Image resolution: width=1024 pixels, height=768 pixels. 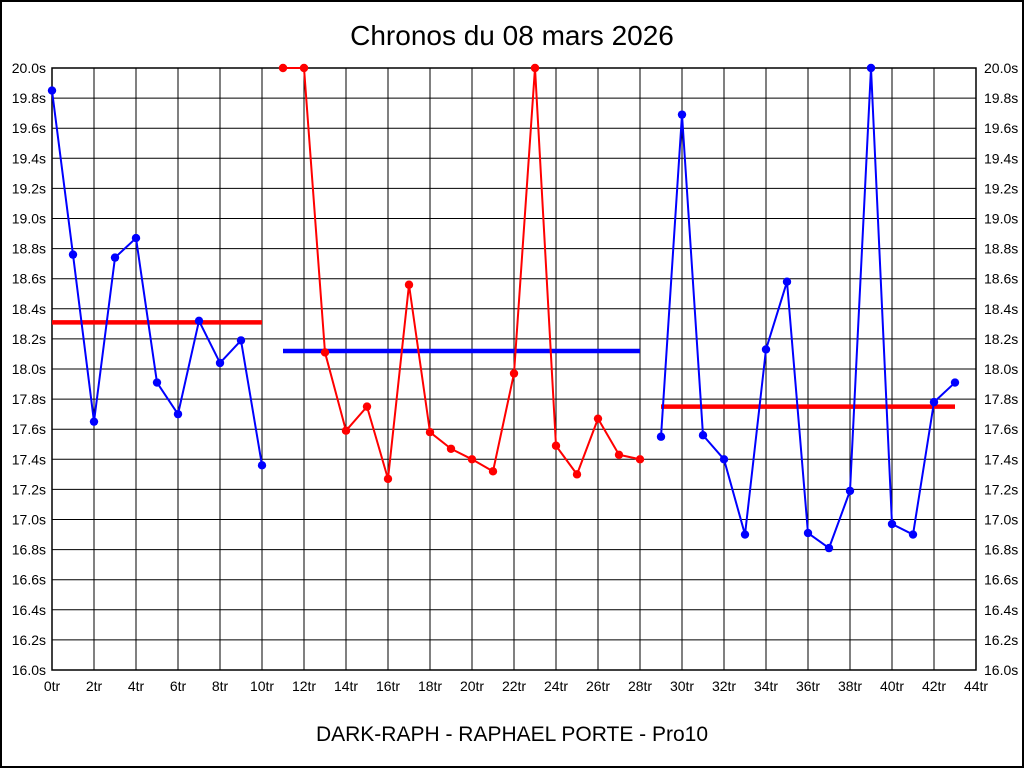 What do you see at coordinates (136, 686) in the screenshot?
I see `x-axis-tick-label: 4tr` at bounding box center [136, 686].